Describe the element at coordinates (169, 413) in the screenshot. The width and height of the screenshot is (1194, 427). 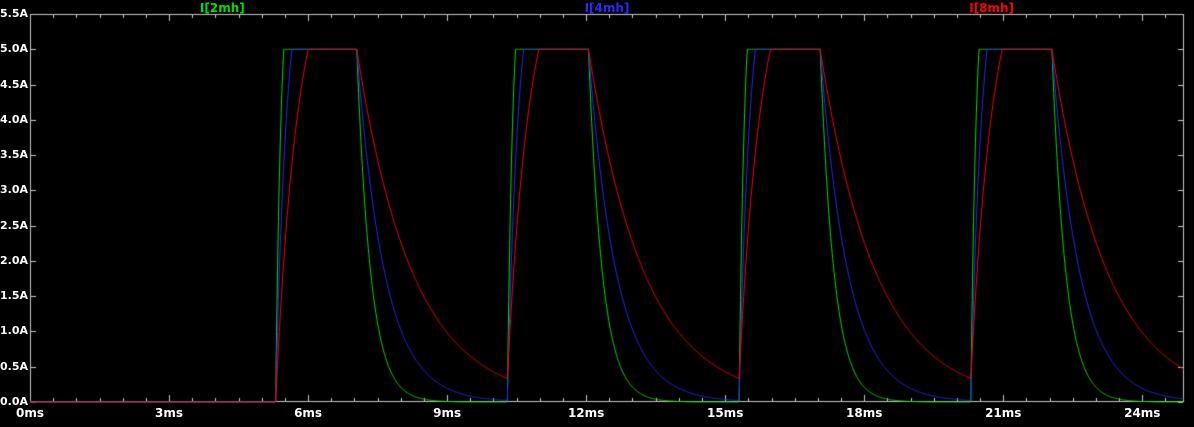
I see `x-tick-label: 3ms` at that location.